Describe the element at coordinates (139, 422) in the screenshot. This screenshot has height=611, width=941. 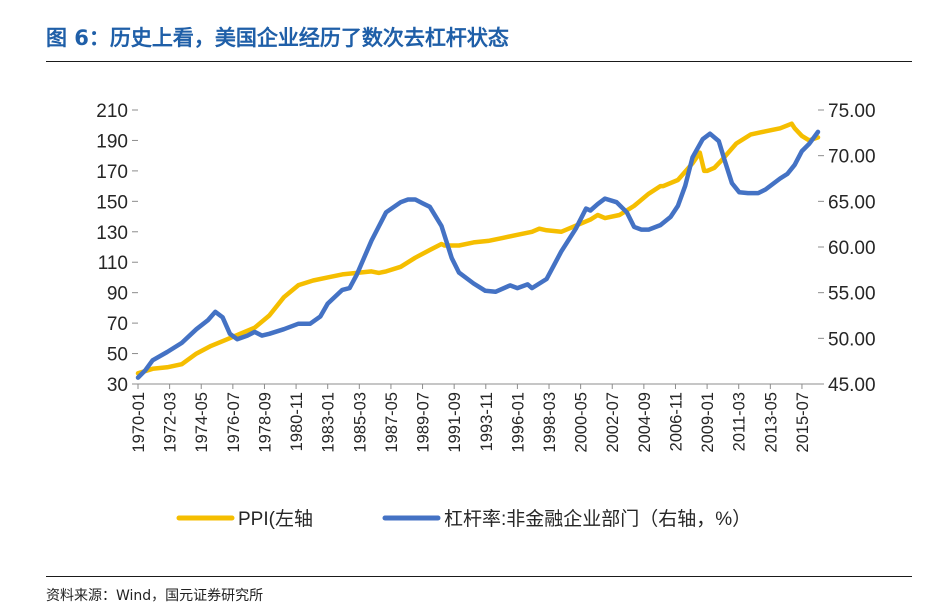
I see `x-tick-label: 1970-01` at that location.